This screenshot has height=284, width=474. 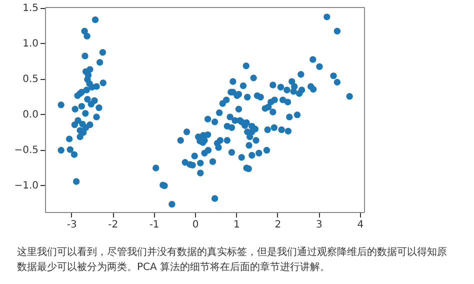 I want to click on y-tick-label: 0.5, so click(x=30, y=80).